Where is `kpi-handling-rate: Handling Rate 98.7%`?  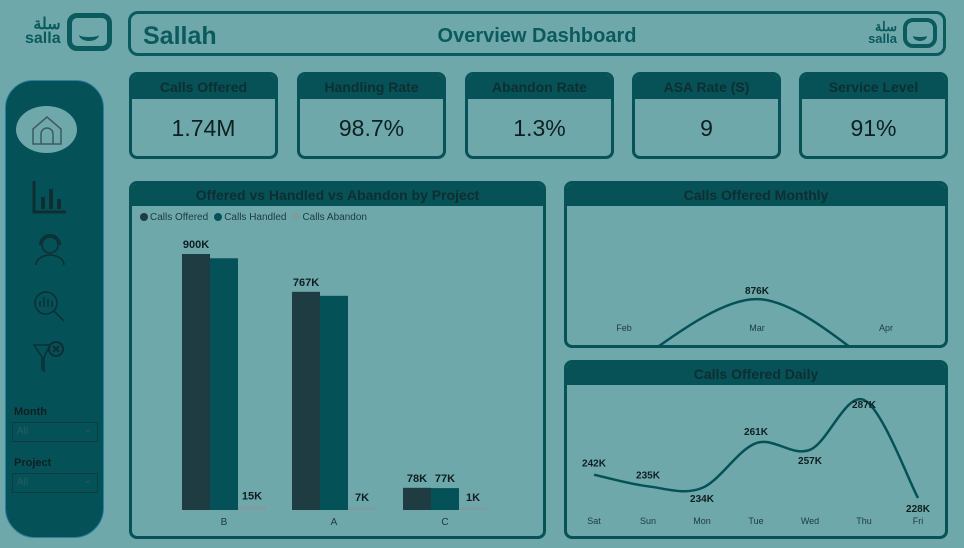
kpi-handling-rate: Handling Rate 98.7% is located at coordinates (371, 115).